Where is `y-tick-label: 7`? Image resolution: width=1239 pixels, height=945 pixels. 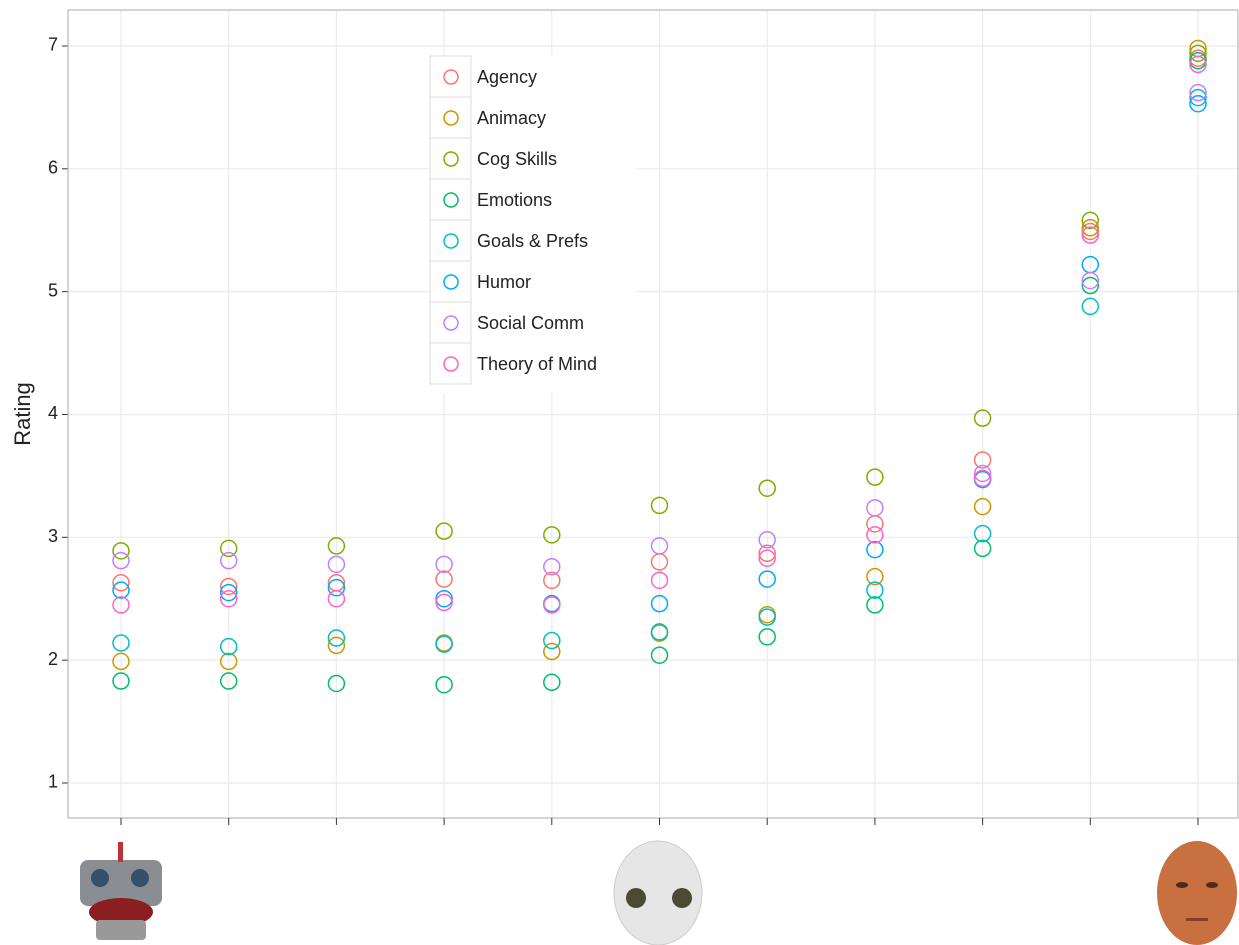 y-tick-label: 7 is located at coordinates (53, 45).